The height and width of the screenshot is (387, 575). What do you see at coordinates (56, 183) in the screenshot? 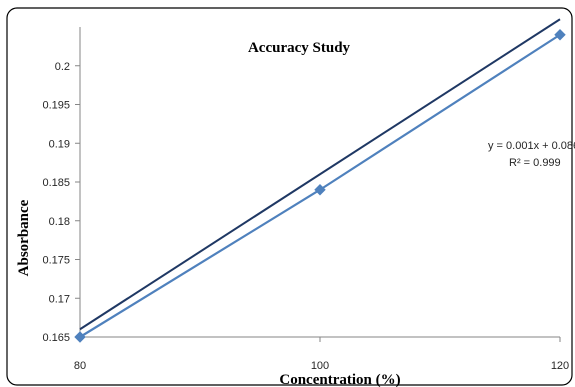
I see `y-tick-label: 0.185` at bounding box center [56, 183].